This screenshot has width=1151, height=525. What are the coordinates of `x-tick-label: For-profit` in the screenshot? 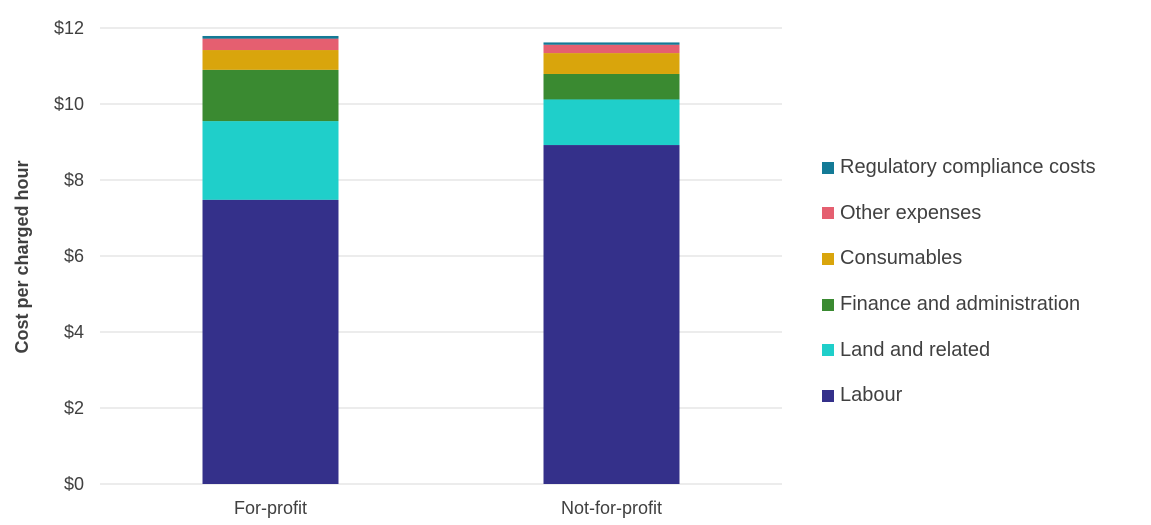 It's located at (270, 508).